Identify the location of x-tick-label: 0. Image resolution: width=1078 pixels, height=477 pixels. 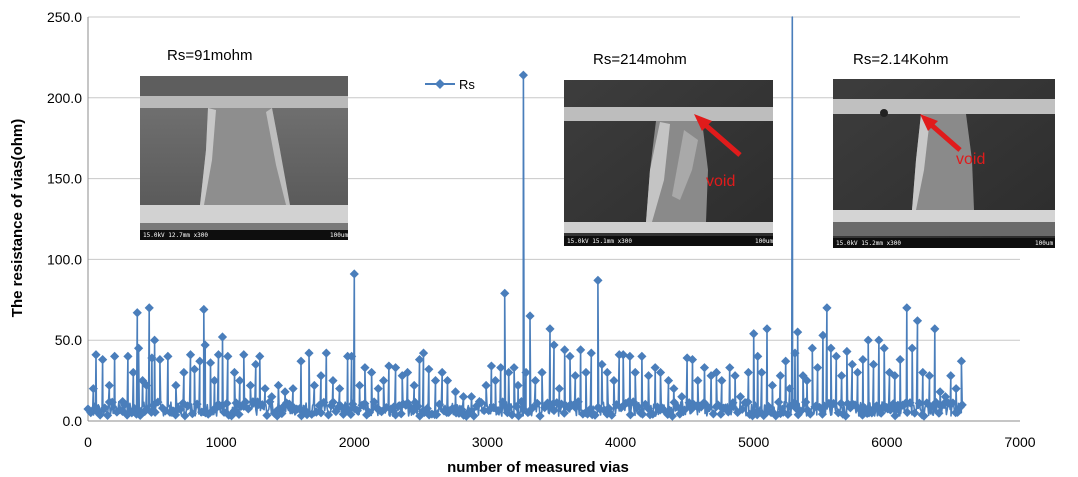
(88, 442).